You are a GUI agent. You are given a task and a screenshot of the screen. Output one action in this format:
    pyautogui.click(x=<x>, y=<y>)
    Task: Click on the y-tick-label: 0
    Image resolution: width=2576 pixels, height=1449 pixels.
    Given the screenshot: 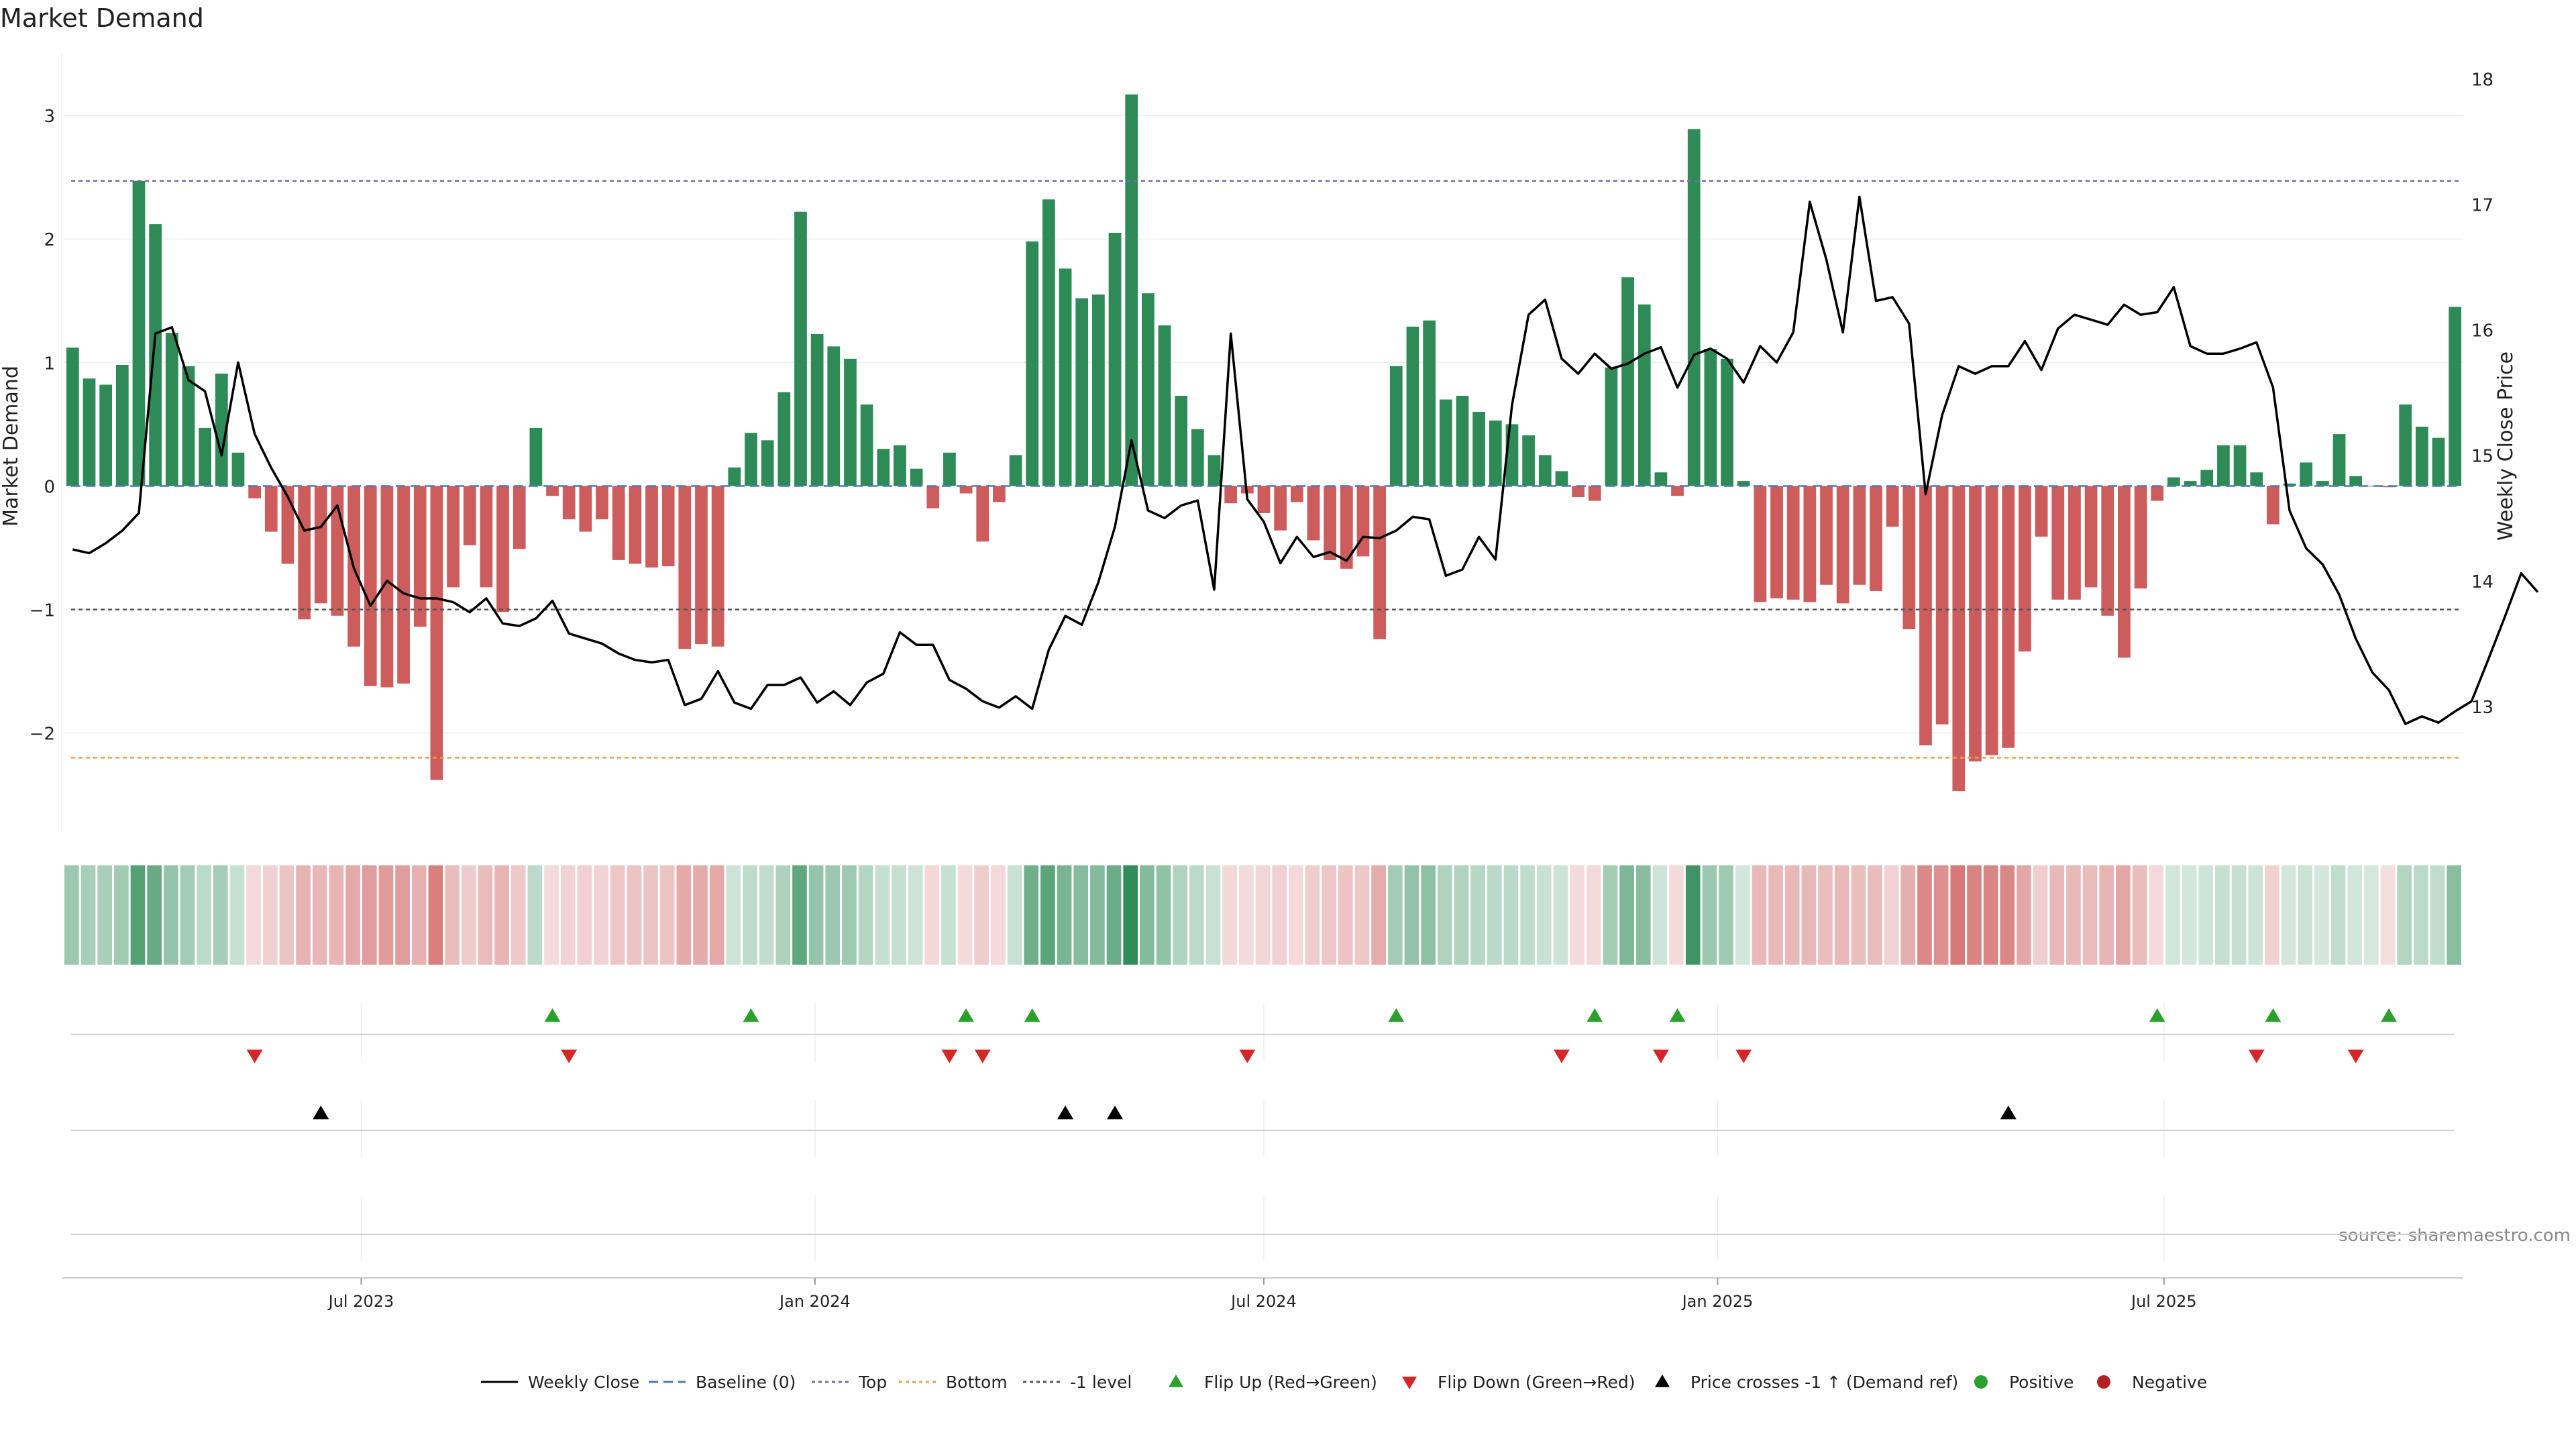 What is the action you would take?
    pyautogui.click(x=49, y=487)
    